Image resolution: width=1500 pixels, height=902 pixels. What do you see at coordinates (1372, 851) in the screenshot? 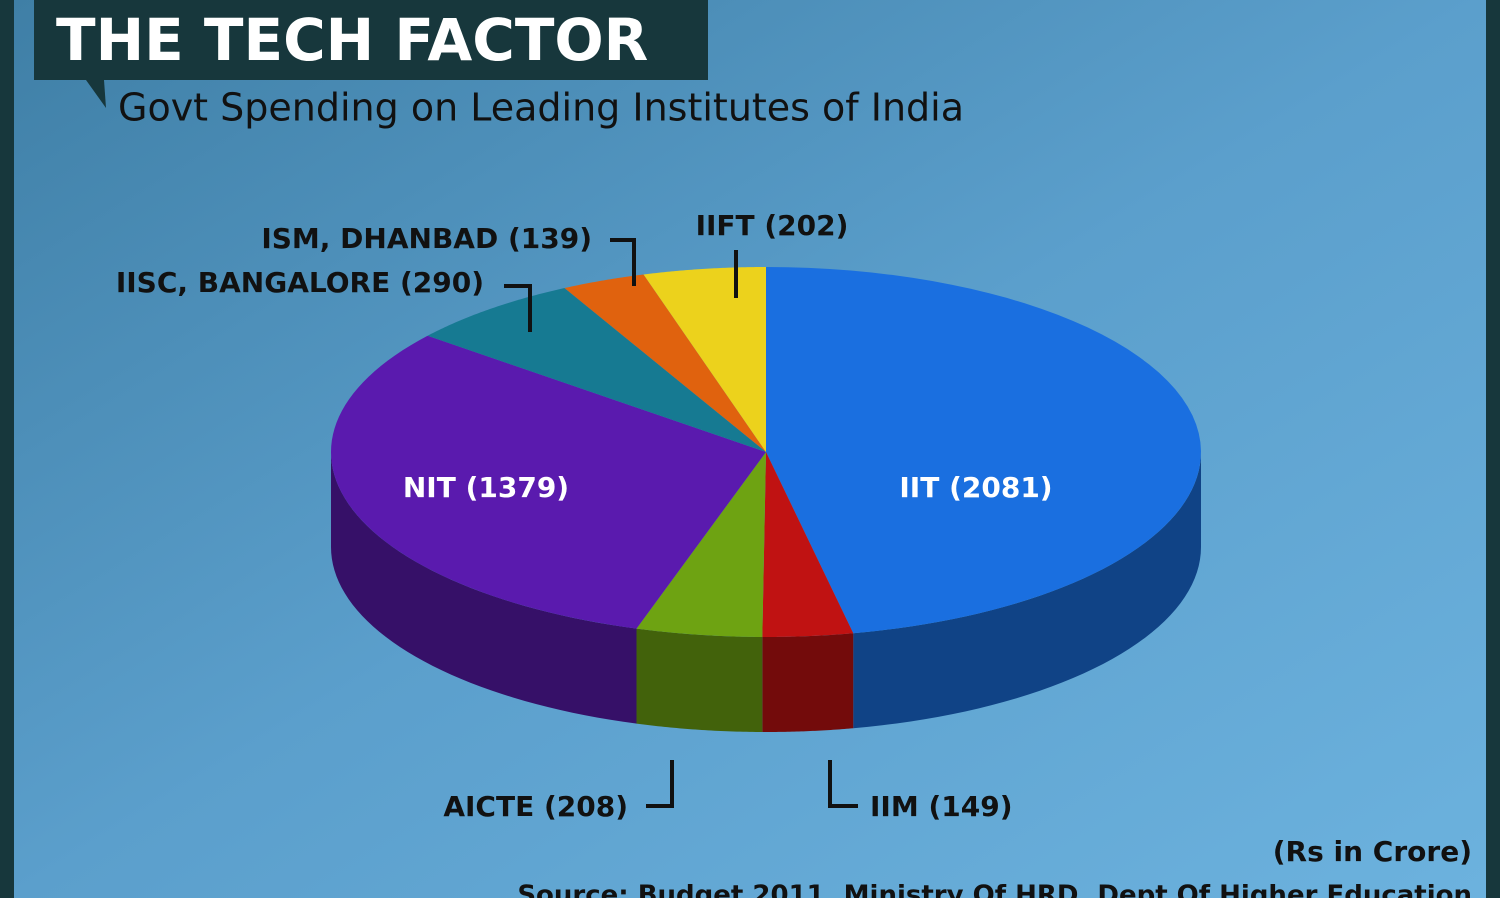
I see `unit-note: (Rs in Crore)` at bounding box center [1372, 851].